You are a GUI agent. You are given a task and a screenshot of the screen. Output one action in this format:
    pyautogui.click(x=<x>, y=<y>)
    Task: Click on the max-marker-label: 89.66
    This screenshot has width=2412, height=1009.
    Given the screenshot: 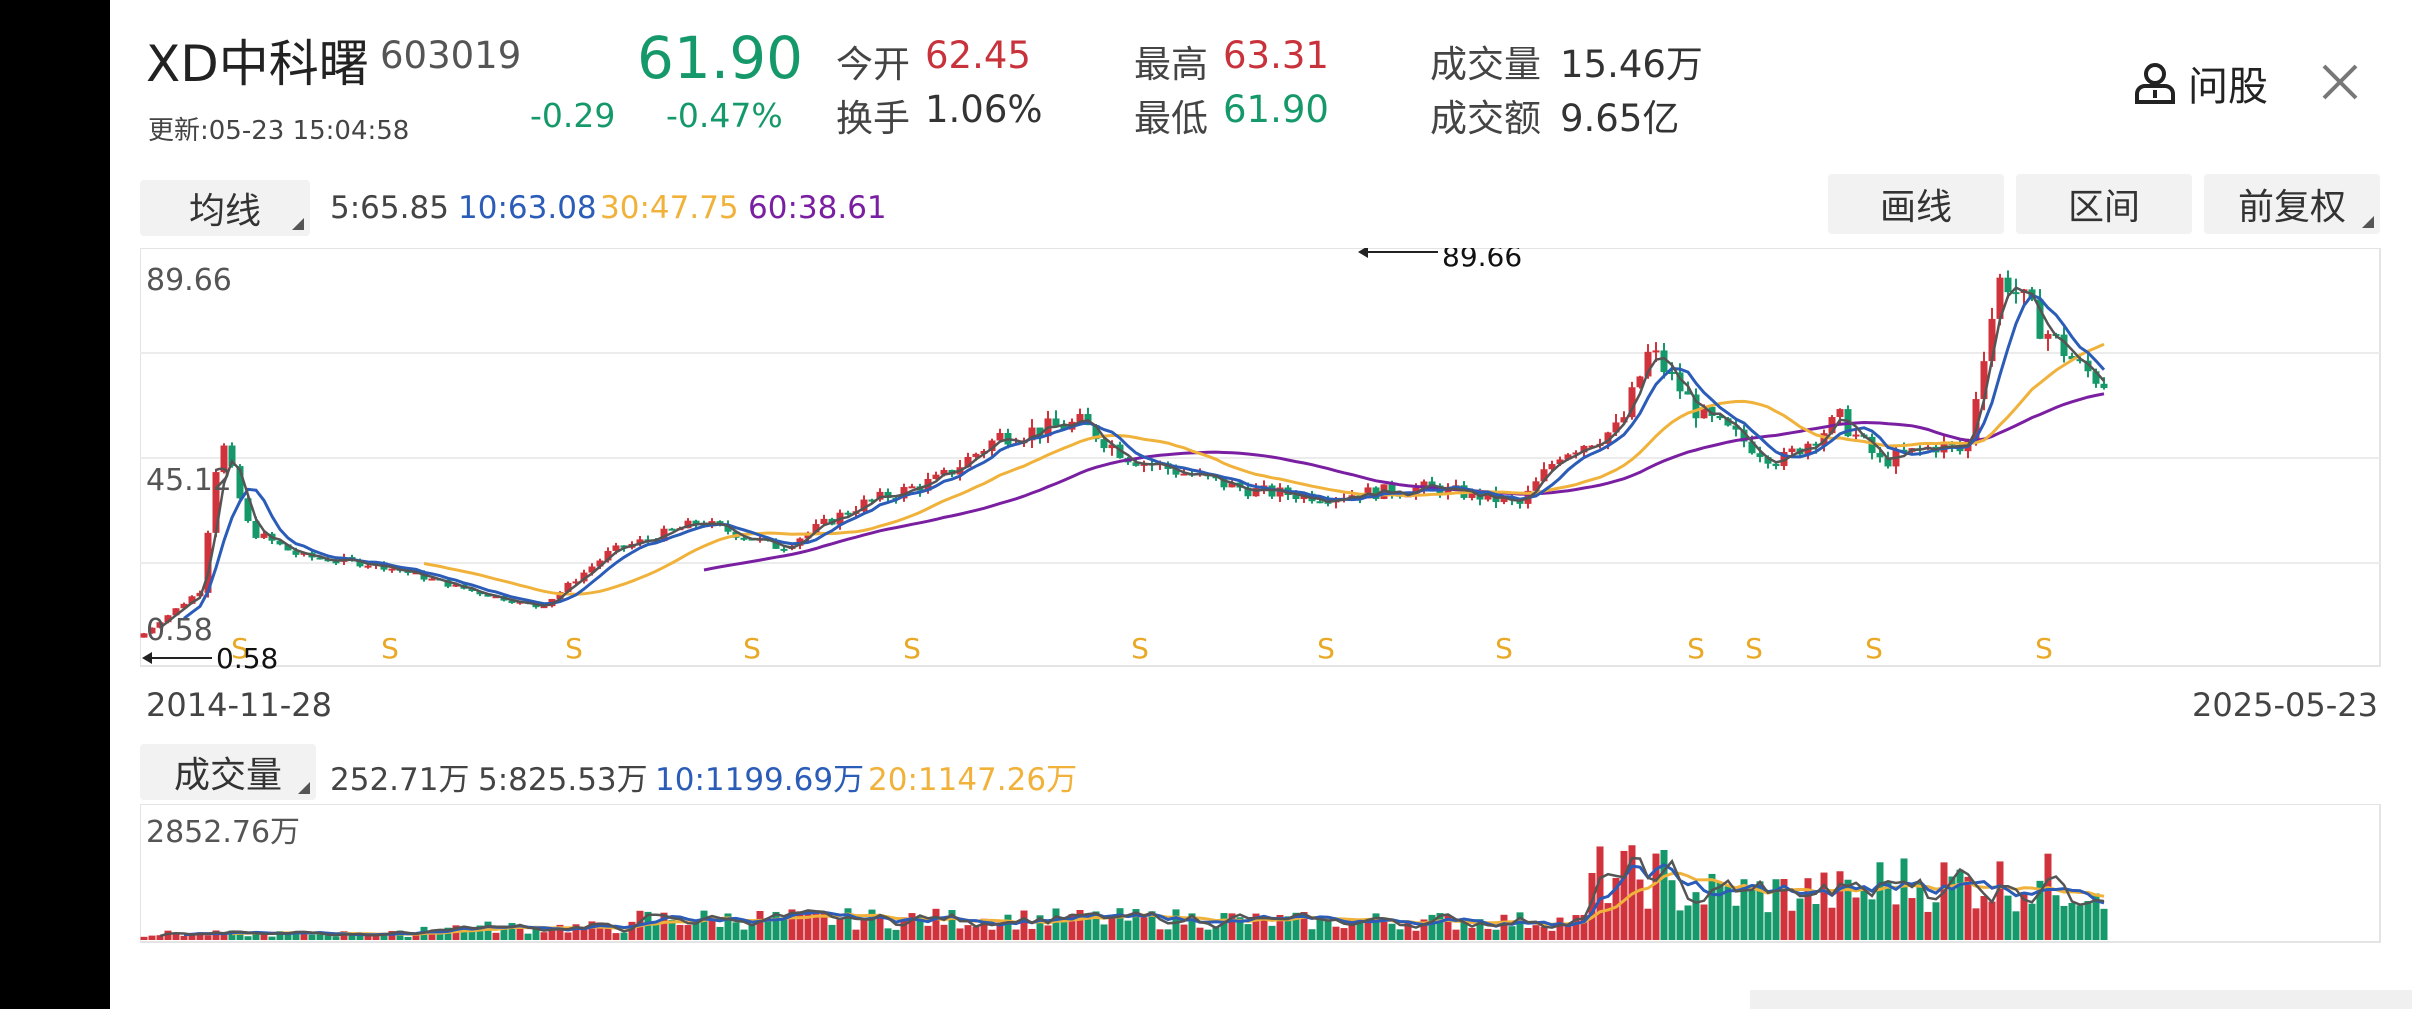 What is the action you would take?
    pyautogui.click(x=1482, y=260)
    